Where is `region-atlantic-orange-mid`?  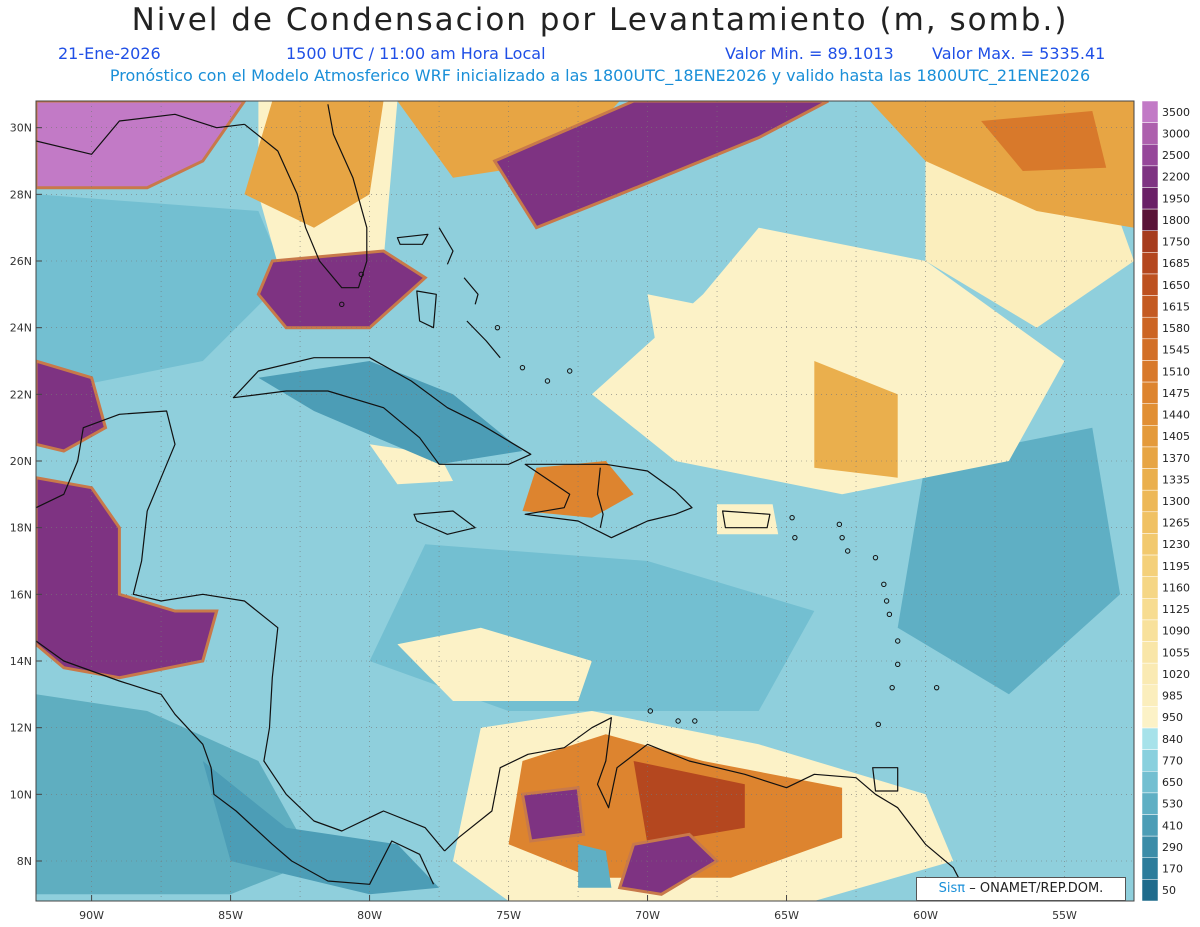 region-atlantic-orange-mid is located at coordinates (856, 419).